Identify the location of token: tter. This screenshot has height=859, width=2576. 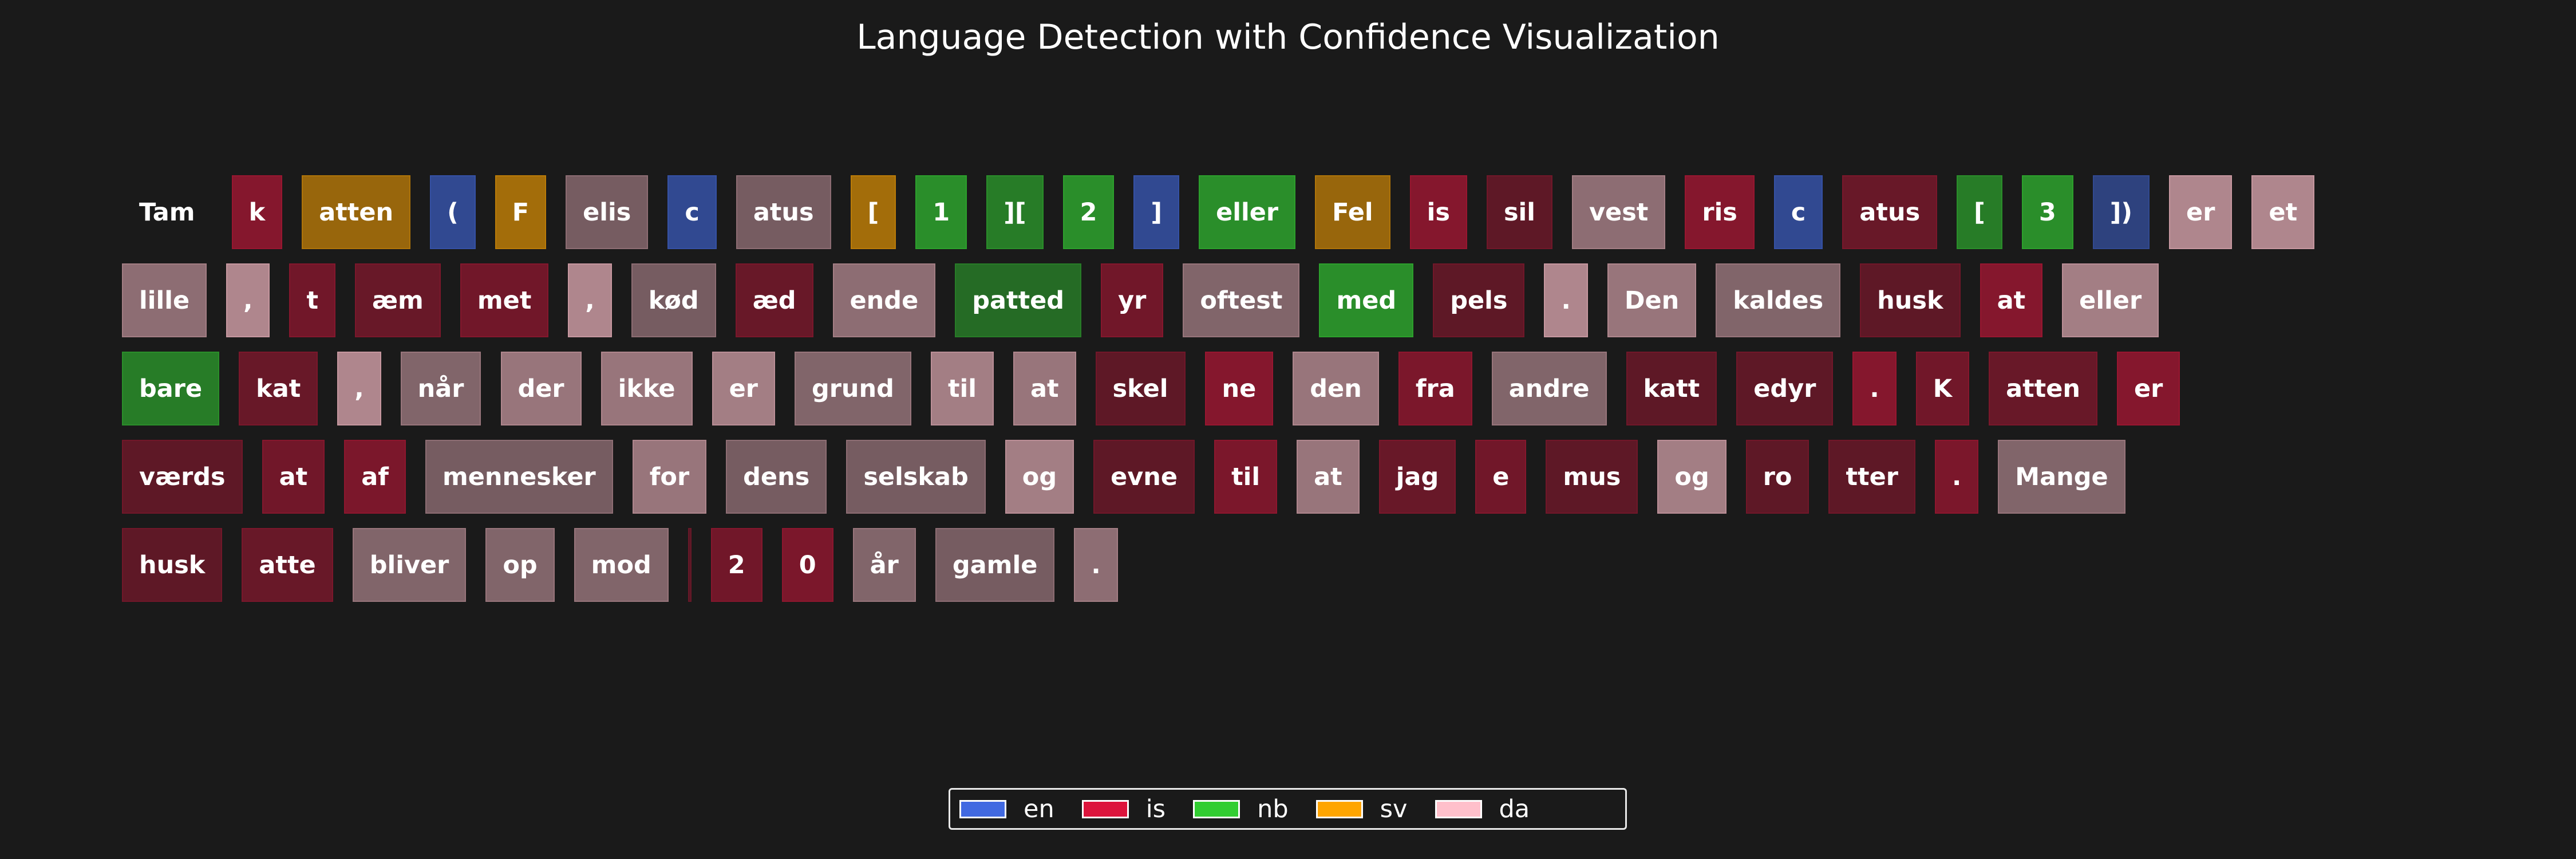
(1871, 477).